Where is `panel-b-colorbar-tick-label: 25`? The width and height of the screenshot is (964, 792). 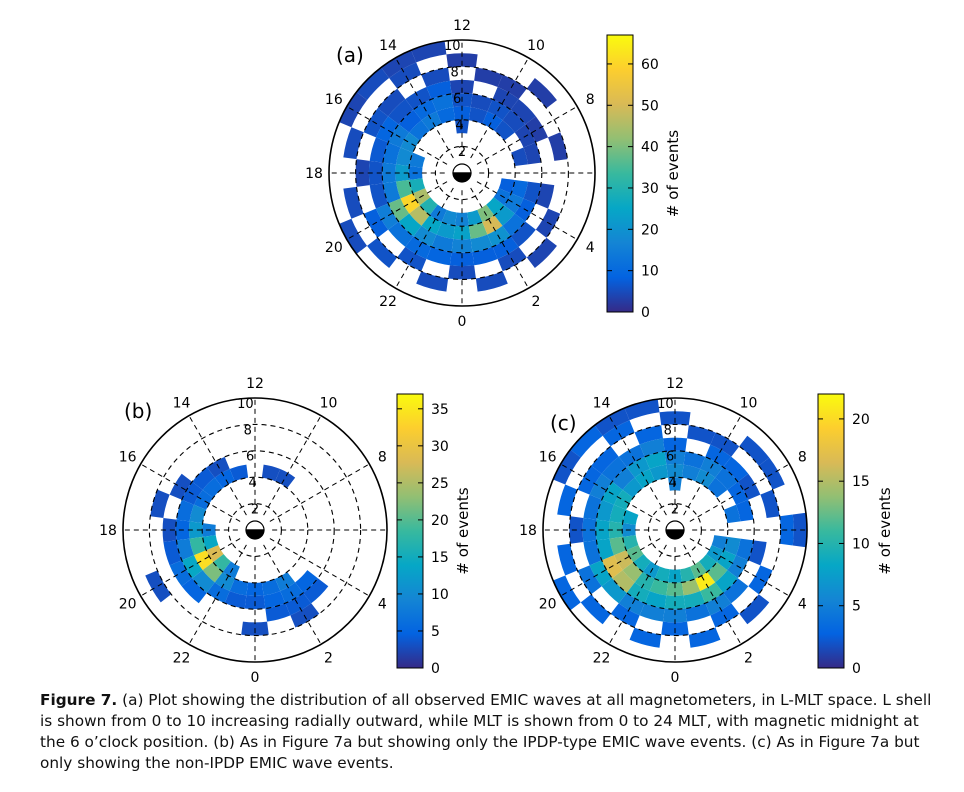
panel-b-colorbar-tick-label: 25 is located at coordinates (440, 484).